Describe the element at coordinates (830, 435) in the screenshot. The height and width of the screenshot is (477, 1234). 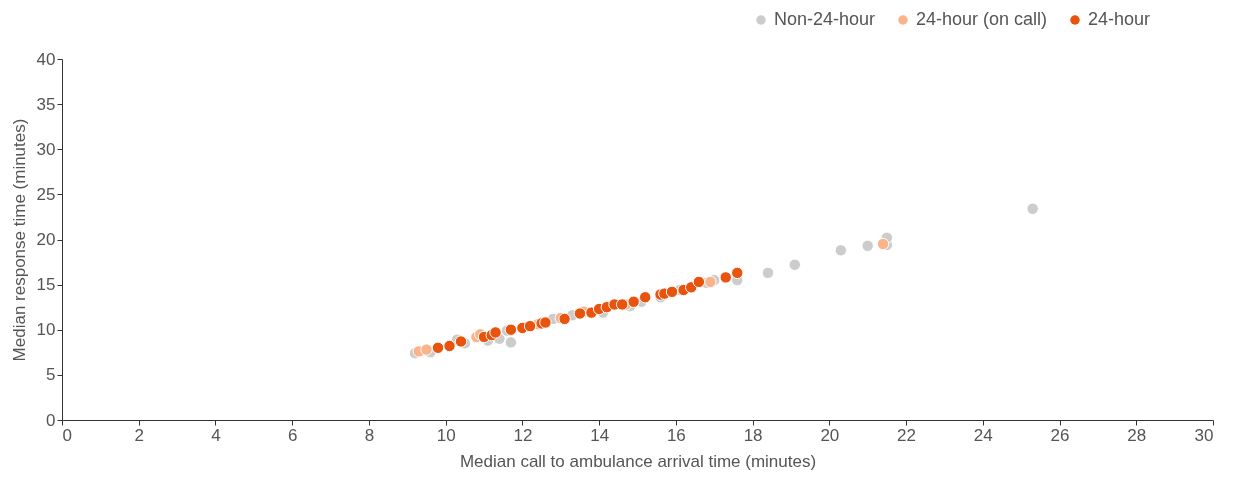
I see `x-tick-label: 20` at that location.